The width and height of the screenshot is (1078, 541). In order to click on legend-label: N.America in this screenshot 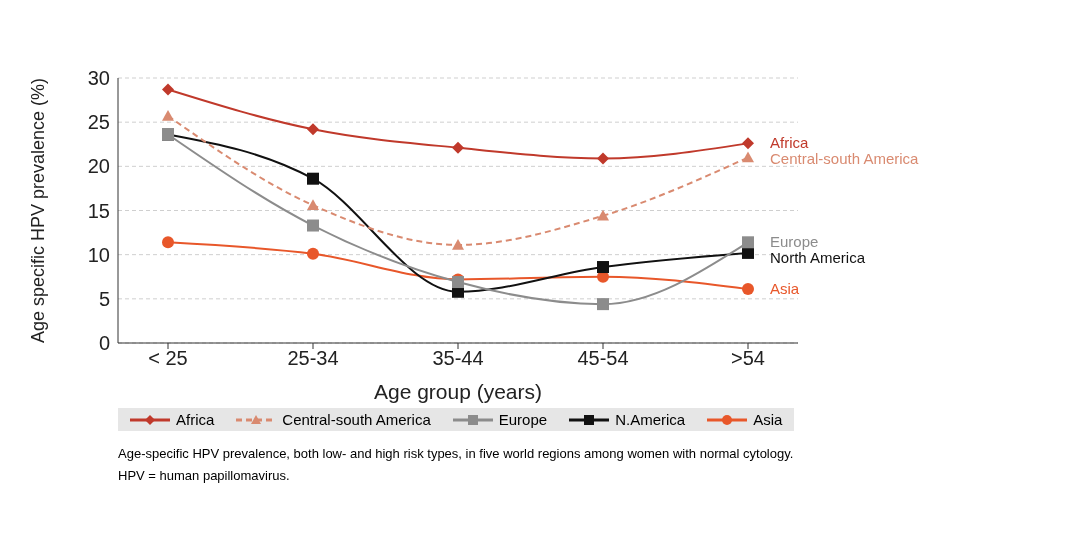, I will do `click(650, 419)`.